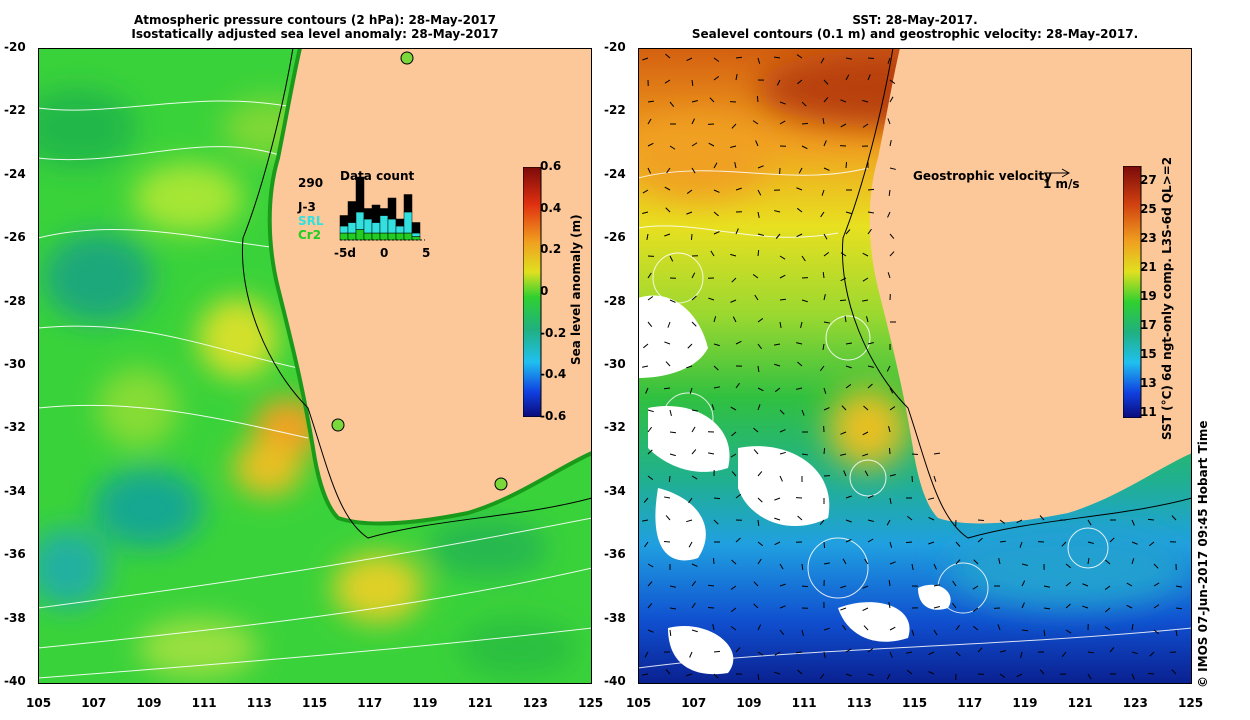  I want to click on right-lon-tick: 119, so click(1025, 703).